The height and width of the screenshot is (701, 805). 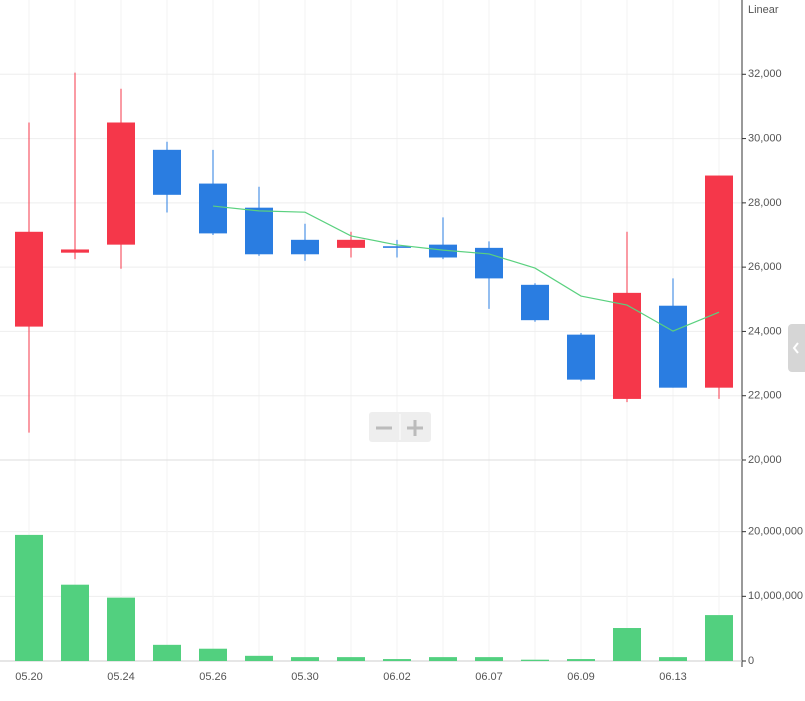 I want to click on y-tick-label: 22,000, so click(x=765, y=396).